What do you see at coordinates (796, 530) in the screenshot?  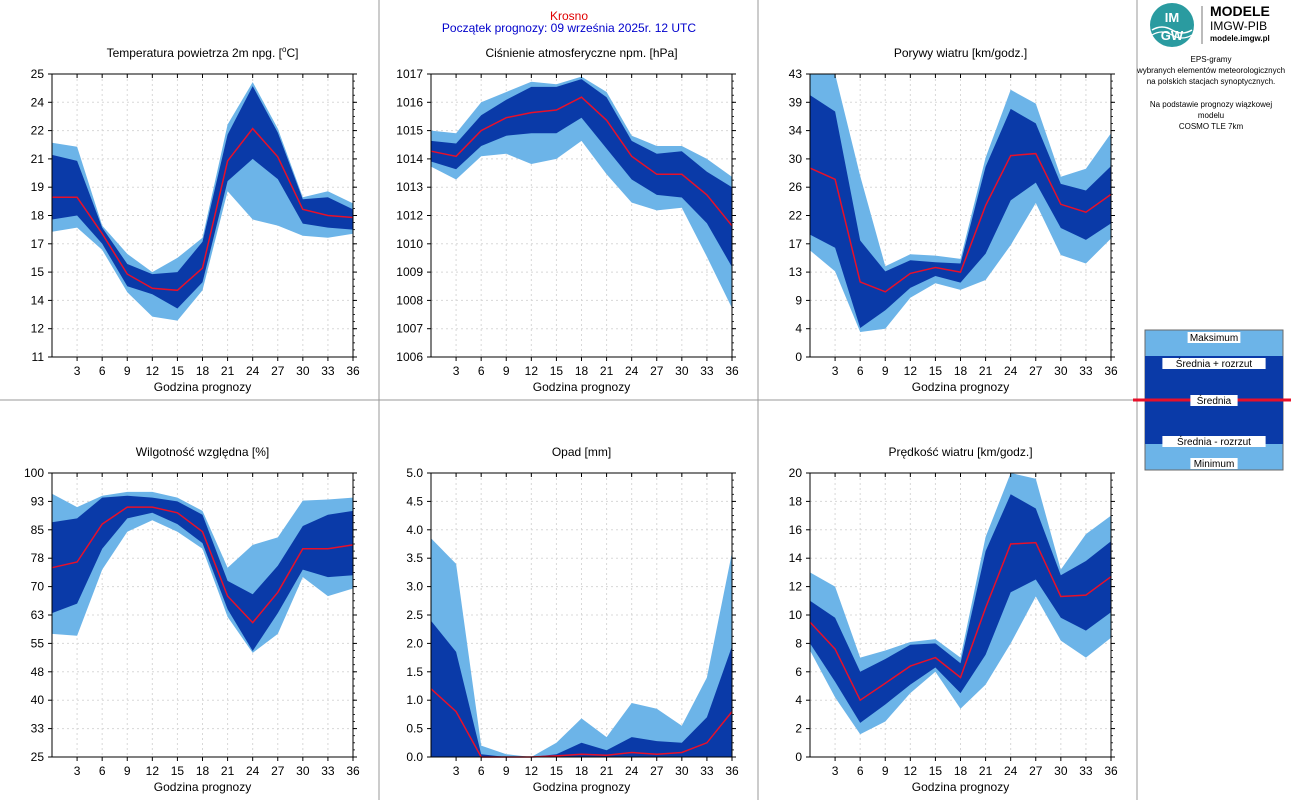 I see `y-tick-label: 16` at bounding box center [796, 530].